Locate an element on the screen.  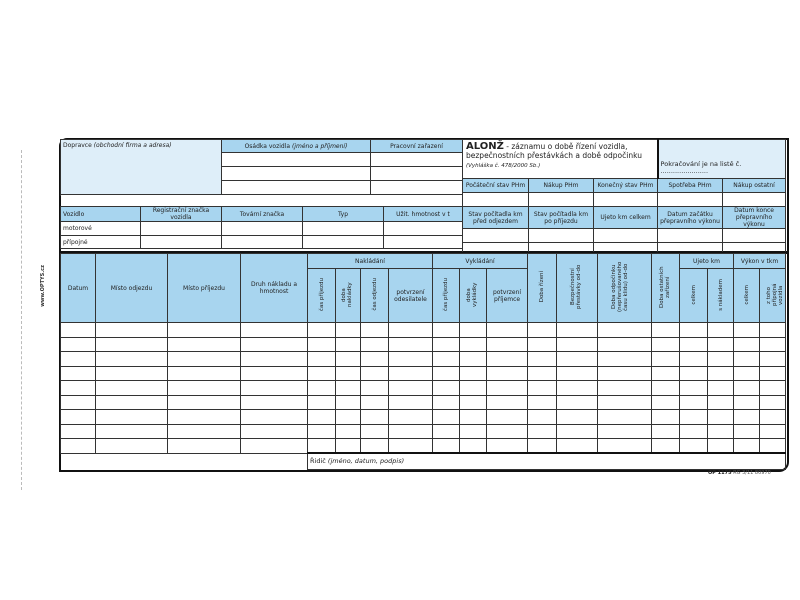
carrier-field: Dopravce (obchodní firma a adresa) is located at coordinates (141, 167).